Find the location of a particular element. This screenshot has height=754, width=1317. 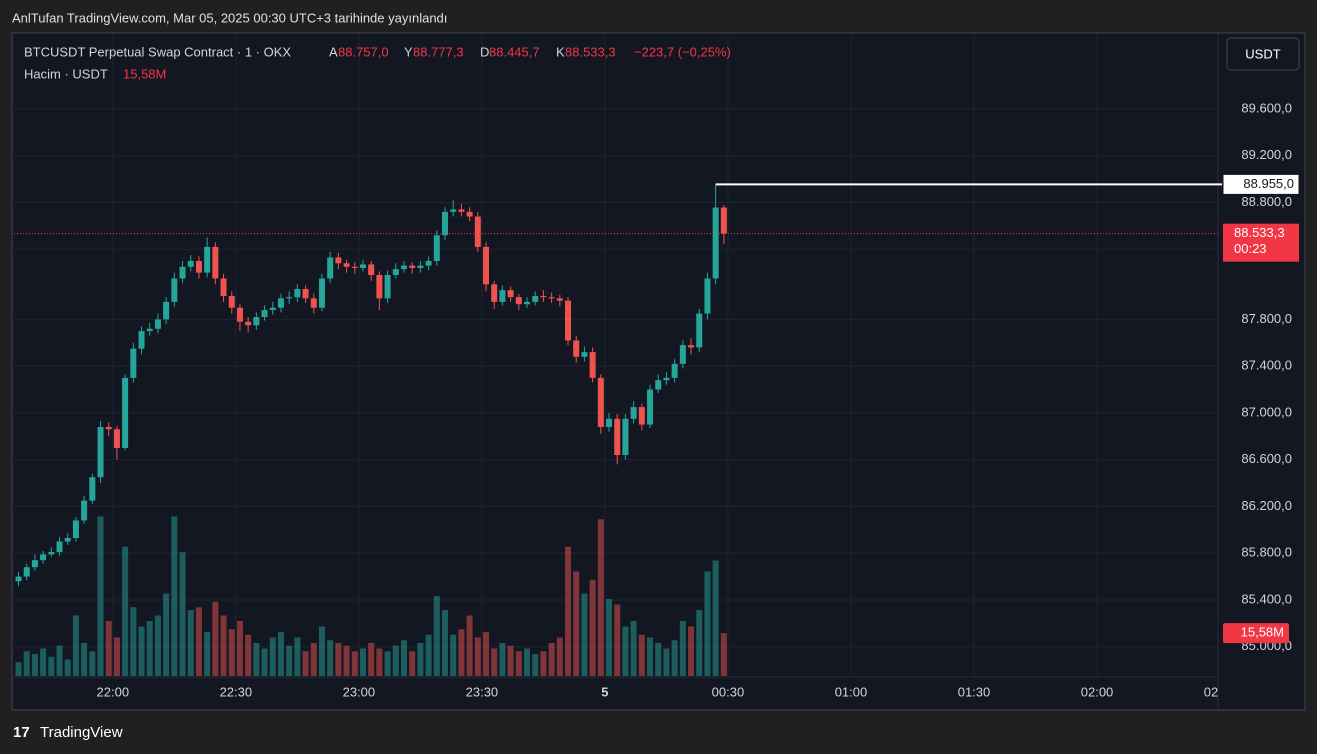

y-tick-label: 89.200,0 is located at coordinates (1266, 154).